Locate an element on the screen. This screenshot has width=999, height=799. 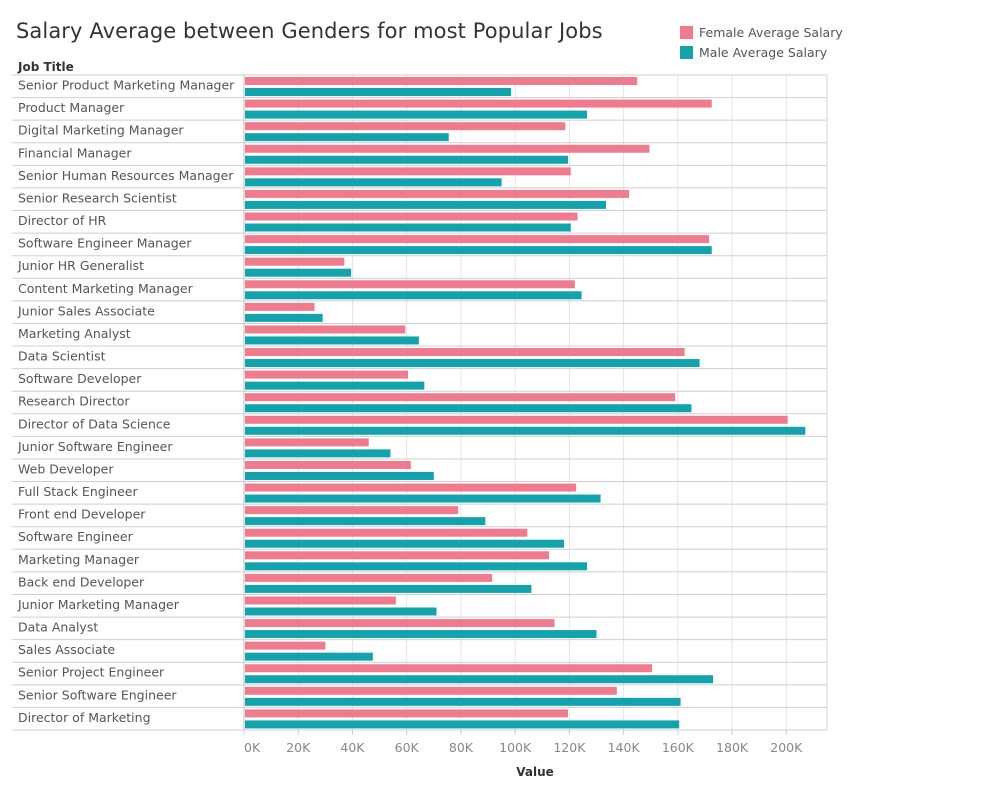
x-tick-label: 120K is located at coordinates (569, 747).